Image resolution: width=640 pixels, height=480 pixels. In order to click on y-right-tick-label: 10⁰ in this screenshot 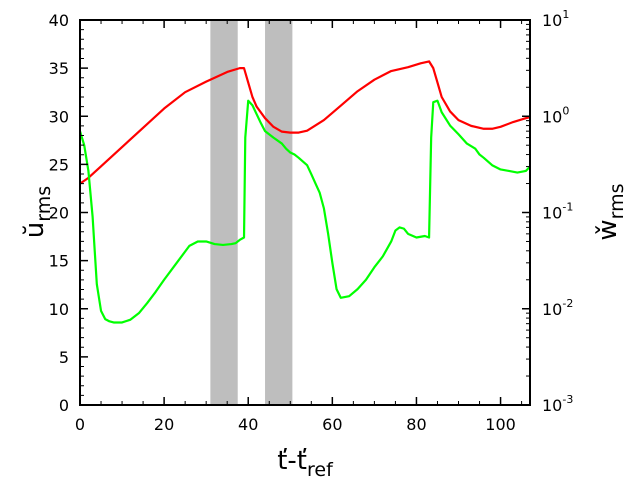, I will do `click(555, 115)`.